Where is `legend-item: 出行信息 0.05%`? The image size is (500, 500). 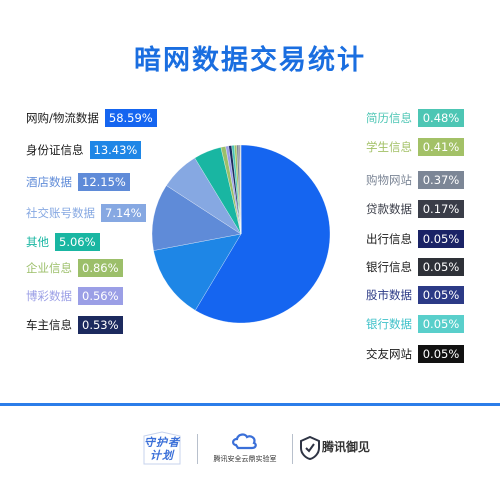
legend-item: 出行信息 0.05% is located at coordinates (415, 239).